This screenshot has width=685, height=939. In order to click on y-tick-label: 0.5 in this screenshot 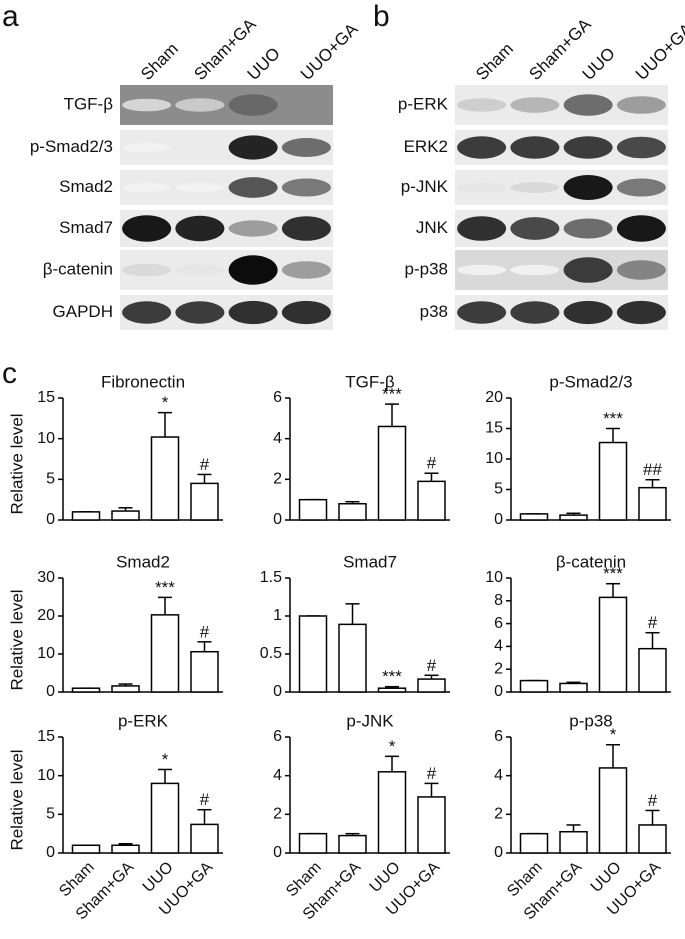, I will do `click(271, 653)`.